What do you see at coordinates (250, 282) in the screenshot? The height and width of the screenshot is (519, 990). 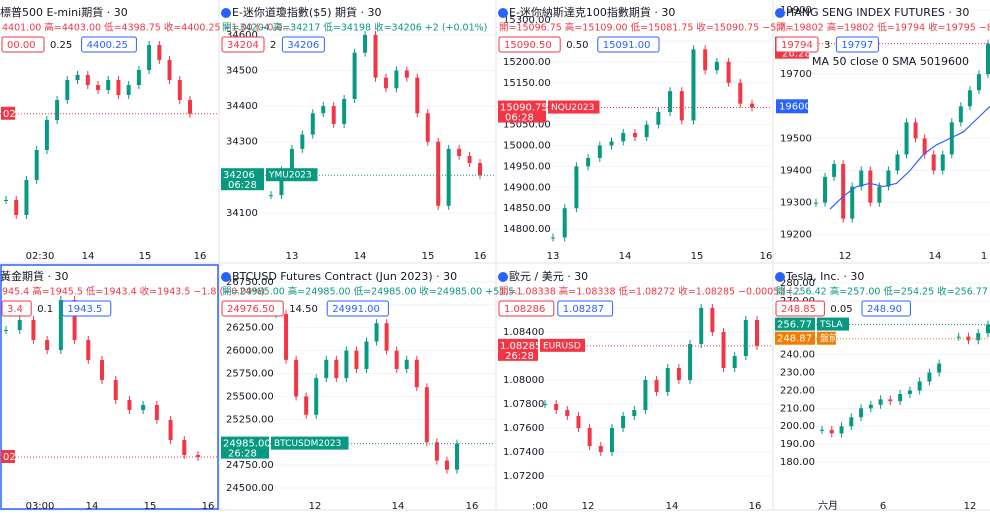 I see `y-tick-label: 26750.00` at bounding box center [250, 282].